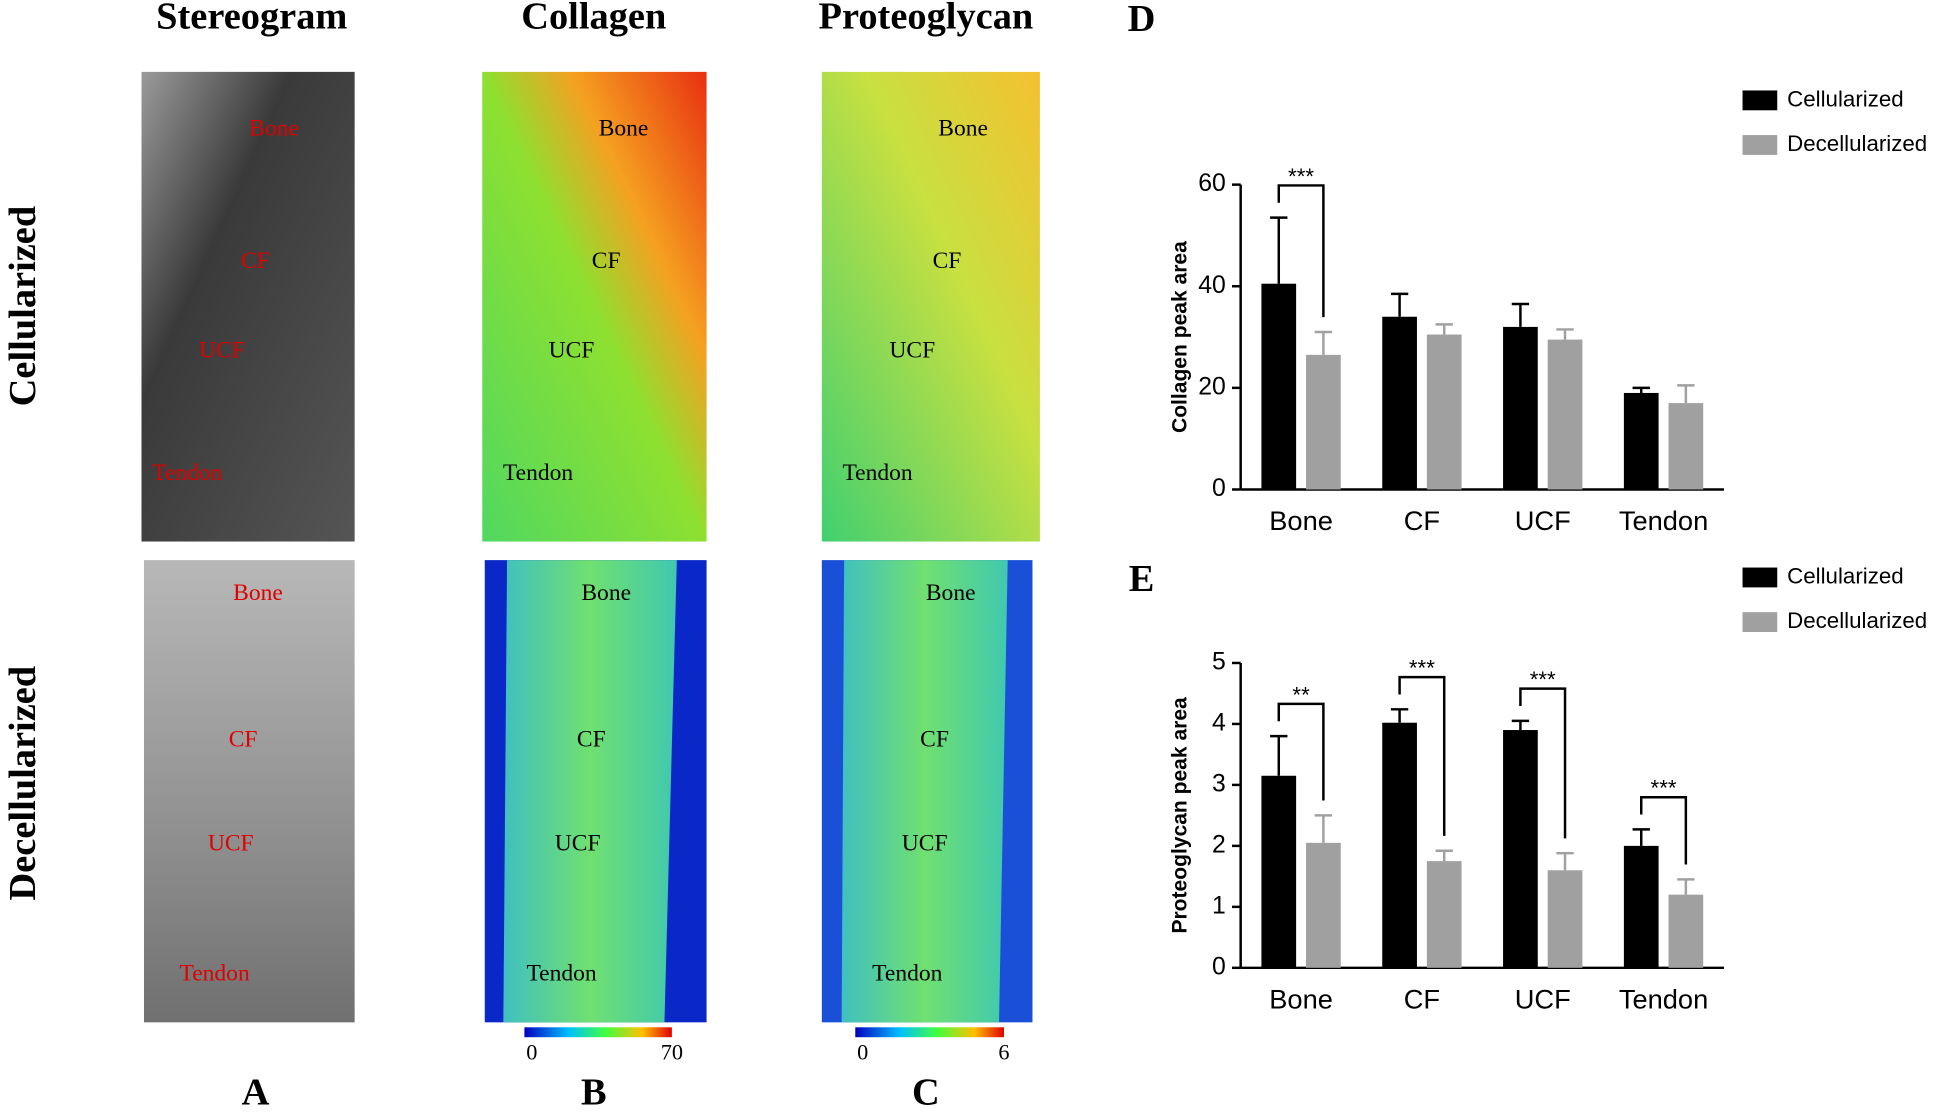 The height and width of the screenshot is (1119, 1946). Describe the element at coordinates (1142, 20) in the screenshot. I see `panel-letter: D` at that location.